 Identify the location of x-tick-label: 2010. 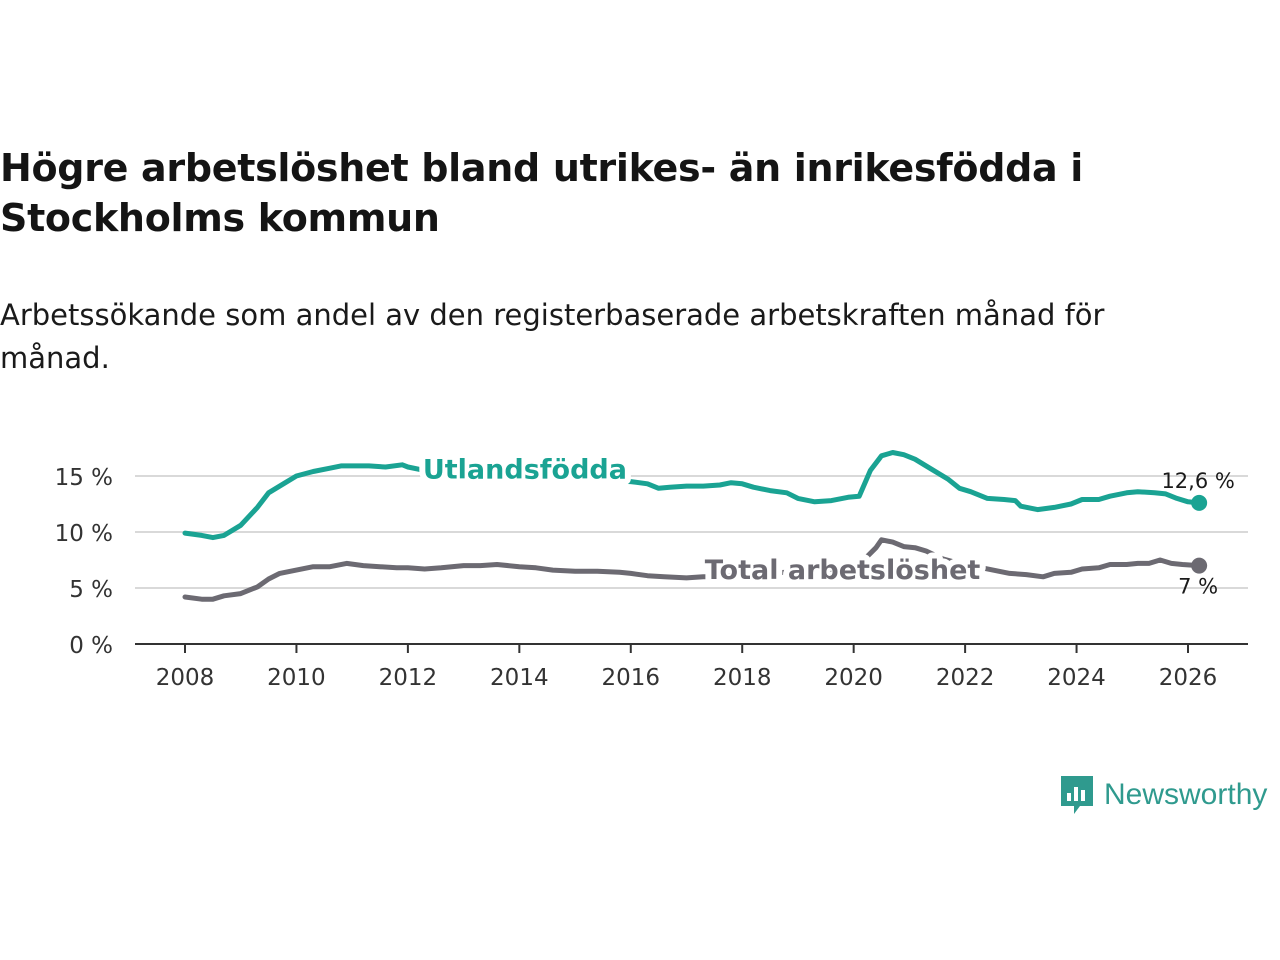
(296, 678).